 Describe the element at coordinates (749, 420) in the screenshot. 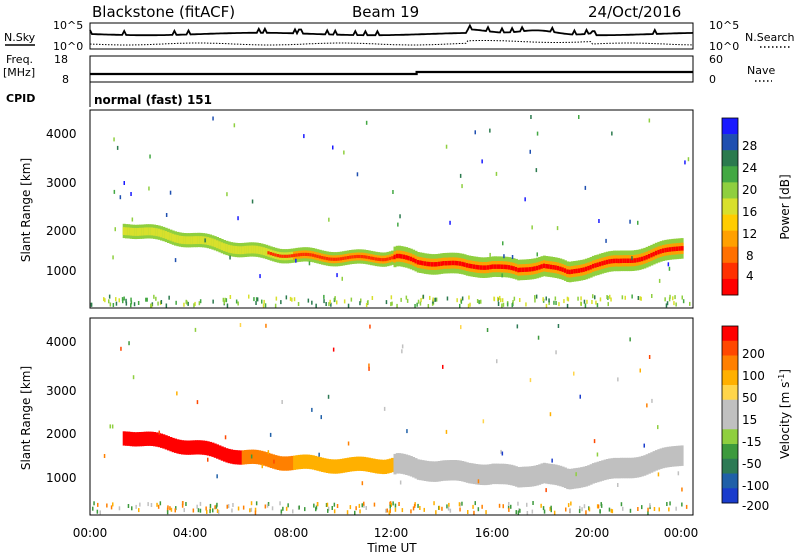

I see `vel-cbar-tick-15: 15` at that location.